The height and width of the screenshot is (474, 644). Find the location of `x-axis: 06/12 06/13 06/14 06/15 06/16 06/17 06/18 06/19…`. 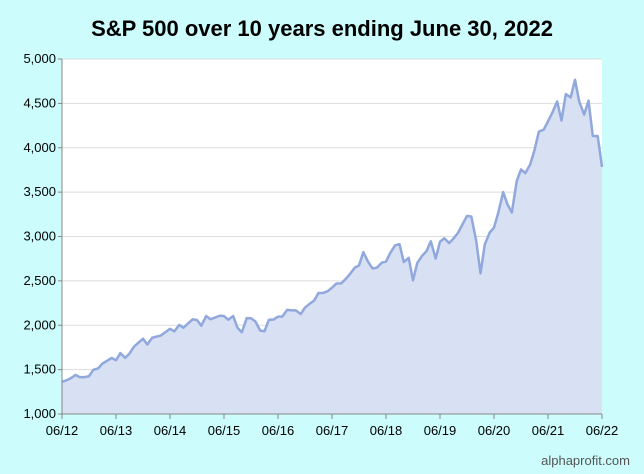

x-axis: 06/12 06/13 06/14 06/15 06/16 06/17 06/18 06/19… is located at coordinates (332, 425).